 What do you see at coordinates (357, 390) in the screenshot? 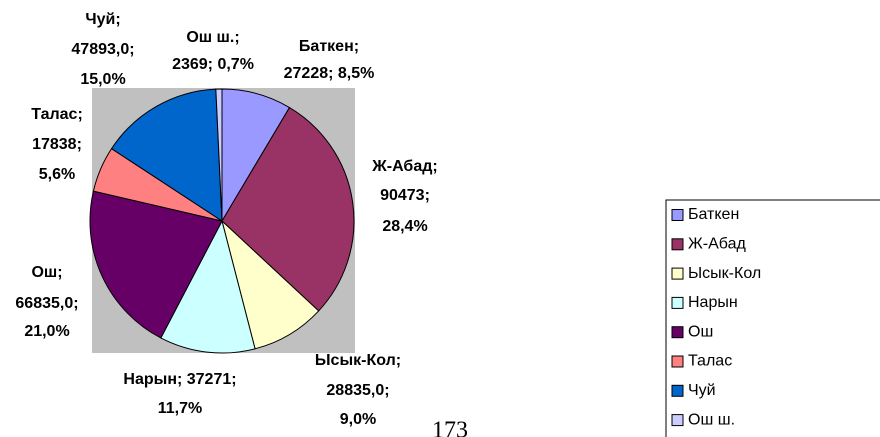
I see `data-label: 28835,0;` at bounding box center [357, 390].